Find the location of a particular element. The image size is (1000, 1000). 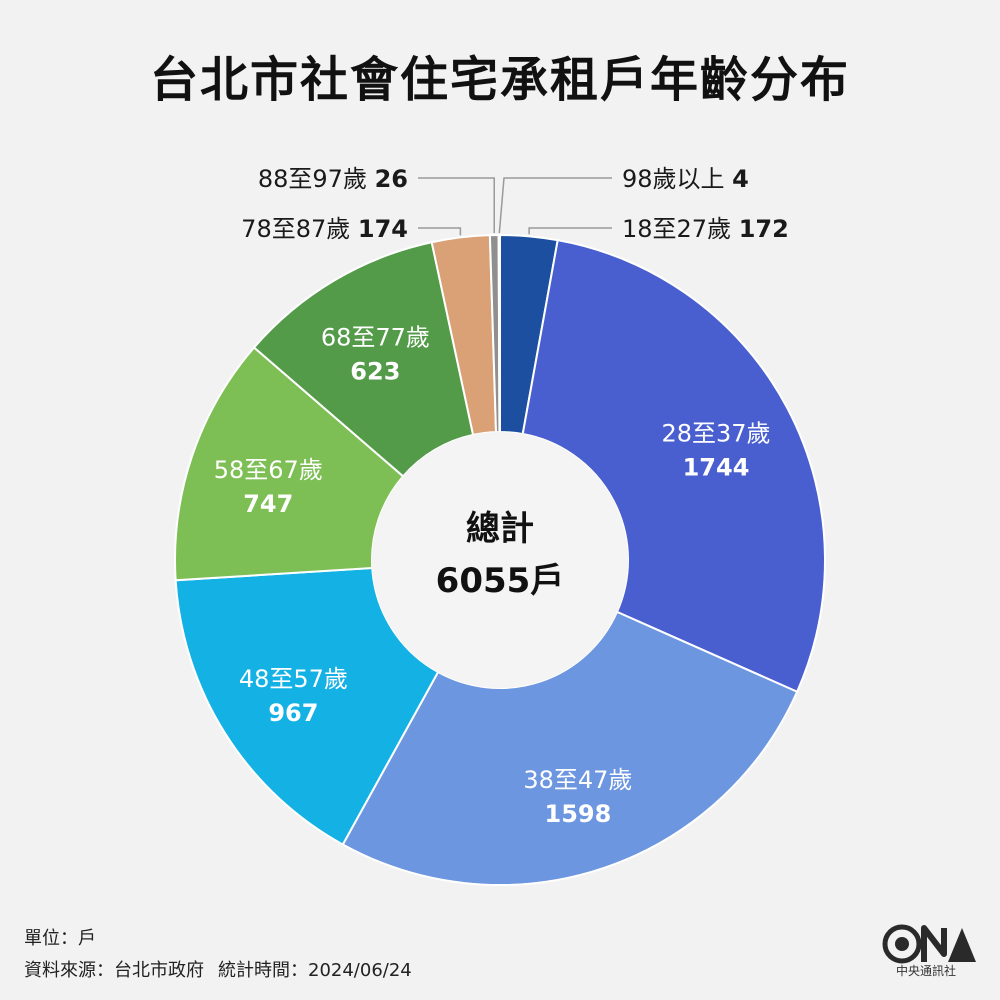

outer-label-value-0: 172 is located at coordinates (764, 229).